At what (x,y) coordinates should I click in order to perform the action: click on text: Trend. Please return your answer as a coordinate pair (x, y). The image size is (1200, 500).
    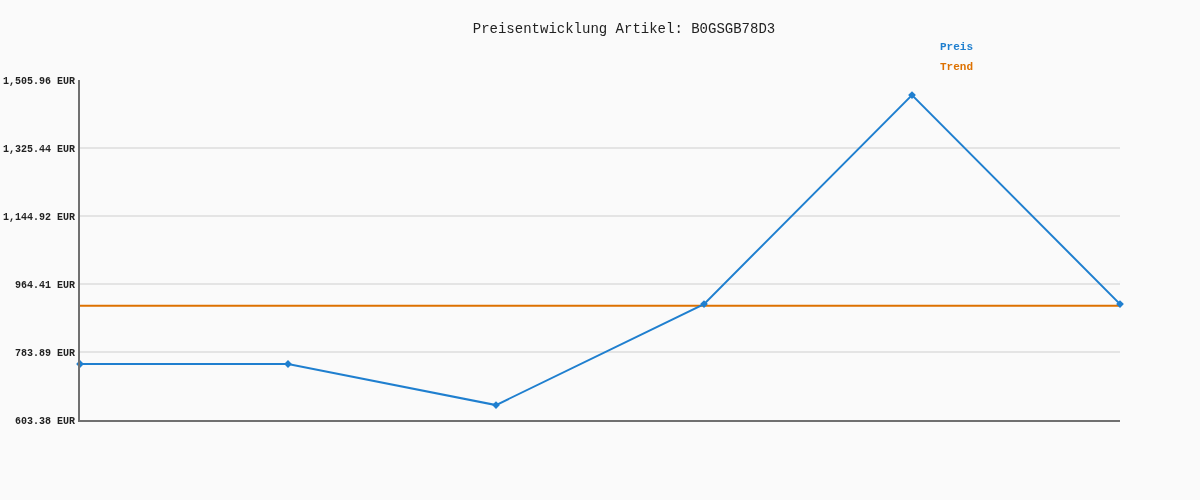
    Looking at the image, I should click on (957, 67).